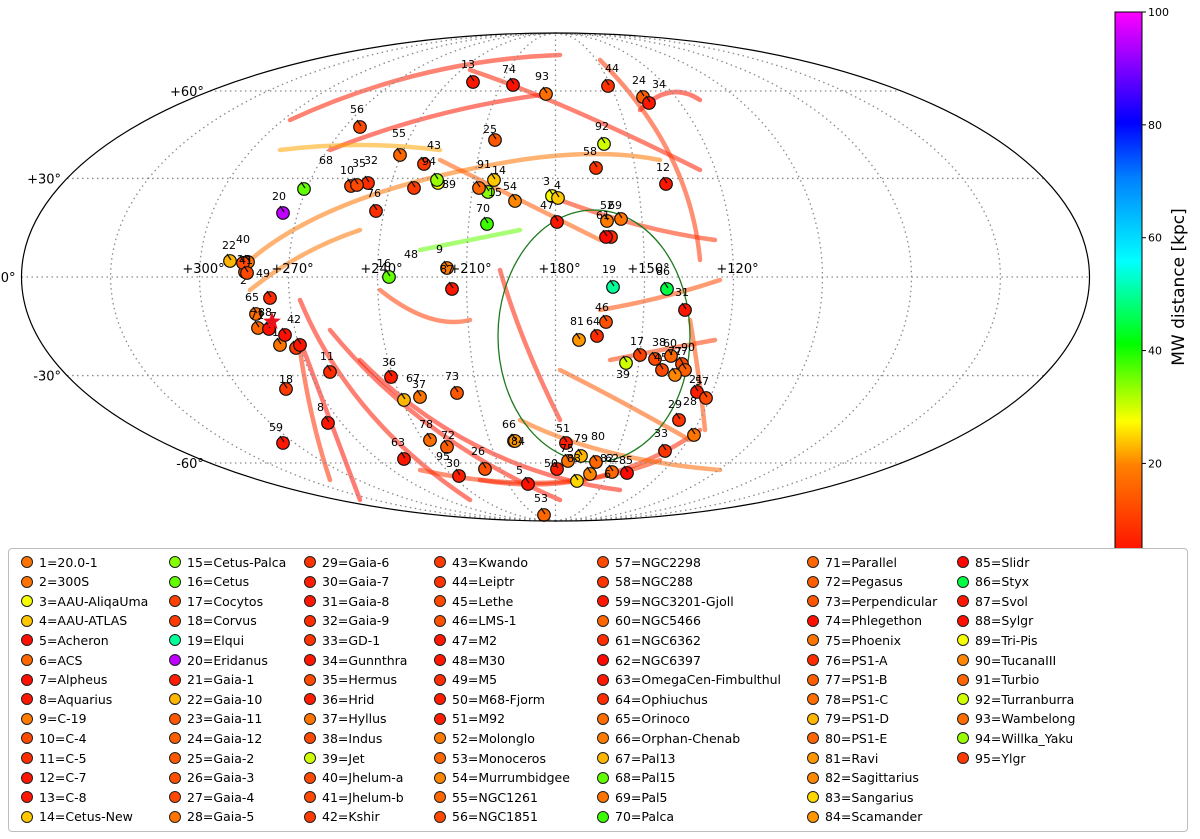 This screenshot has height=839, width=1200. What do you see at coordinates (484, 621) in the screenshot?
I see `legend-label: 46=LMS-1` at bounding box center [484, 621].